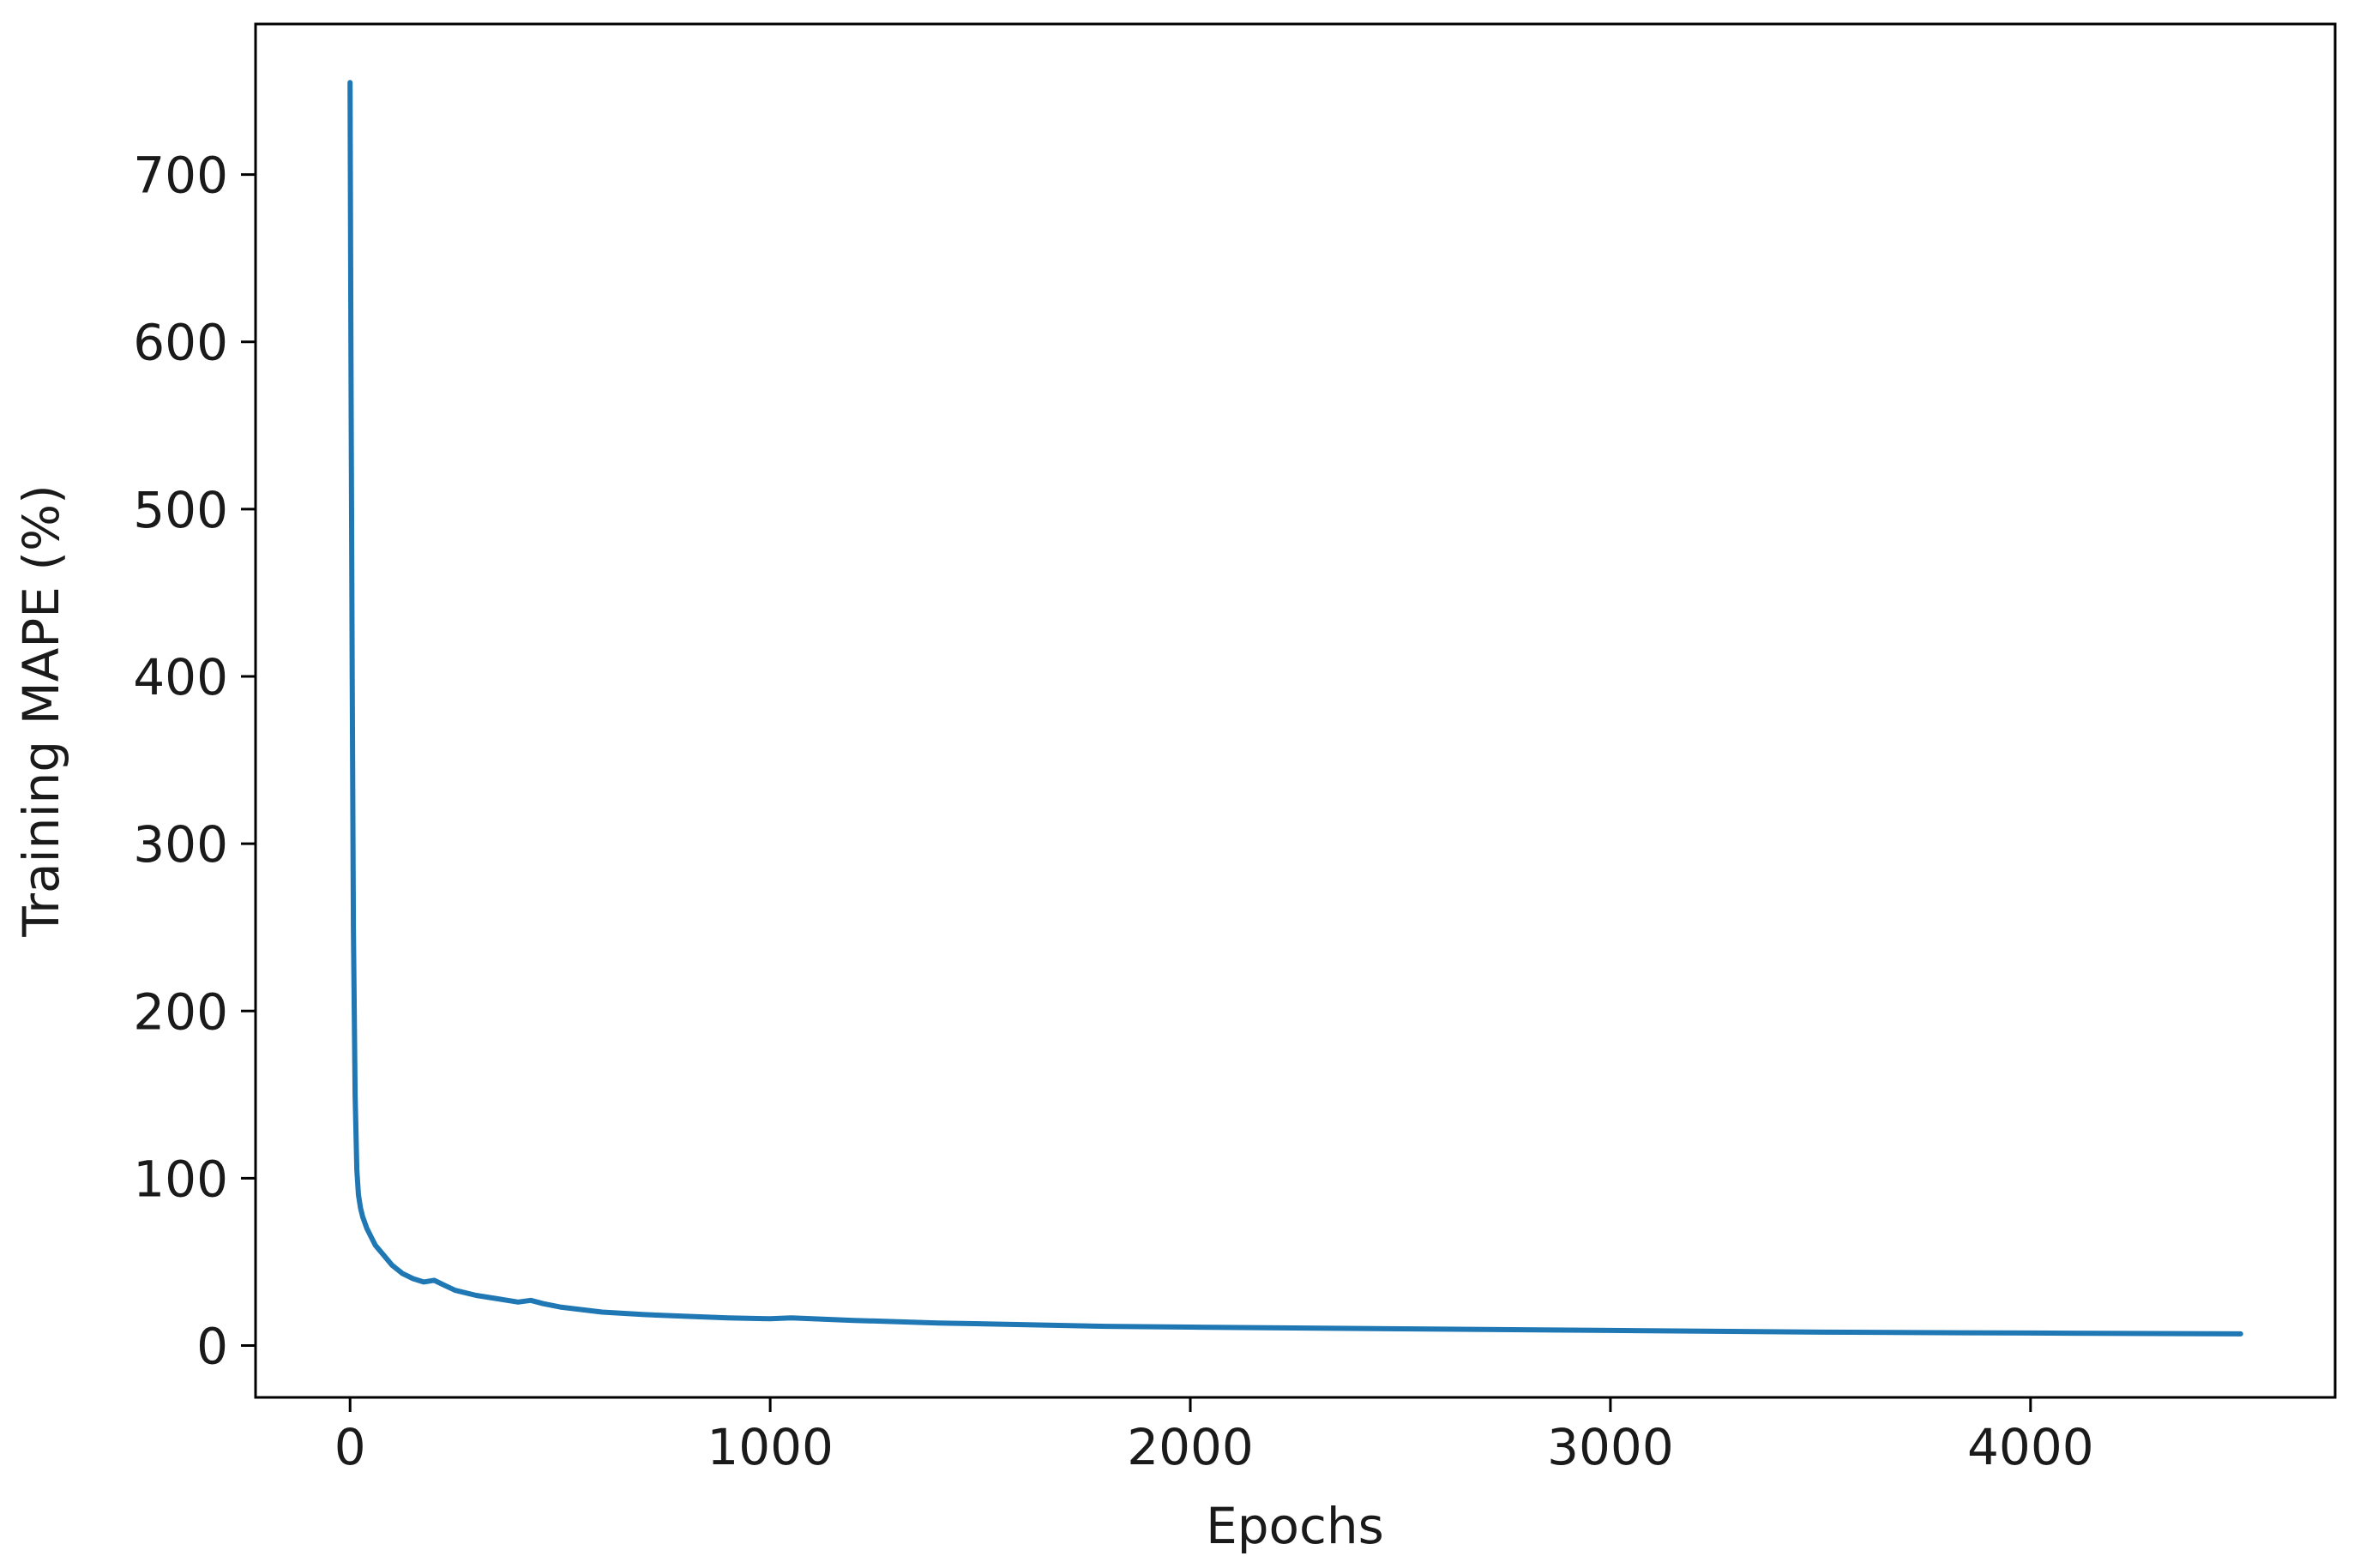 Image resolution: width=2354 pixels, height=1568 pixels. Describe the element at coordinates (180, 844) in the screenshot. I see `y-tick-label: 300` at that location.